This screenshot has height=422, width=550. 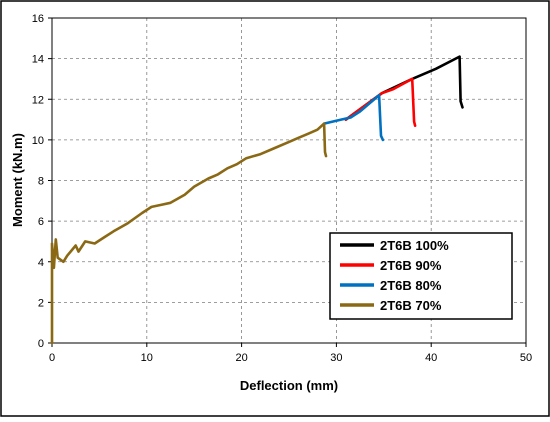 What do you see at coordinates (41, 303) in the screenshot?
I see `y-tick-label-1: 2` at bounding box center [41, 303].